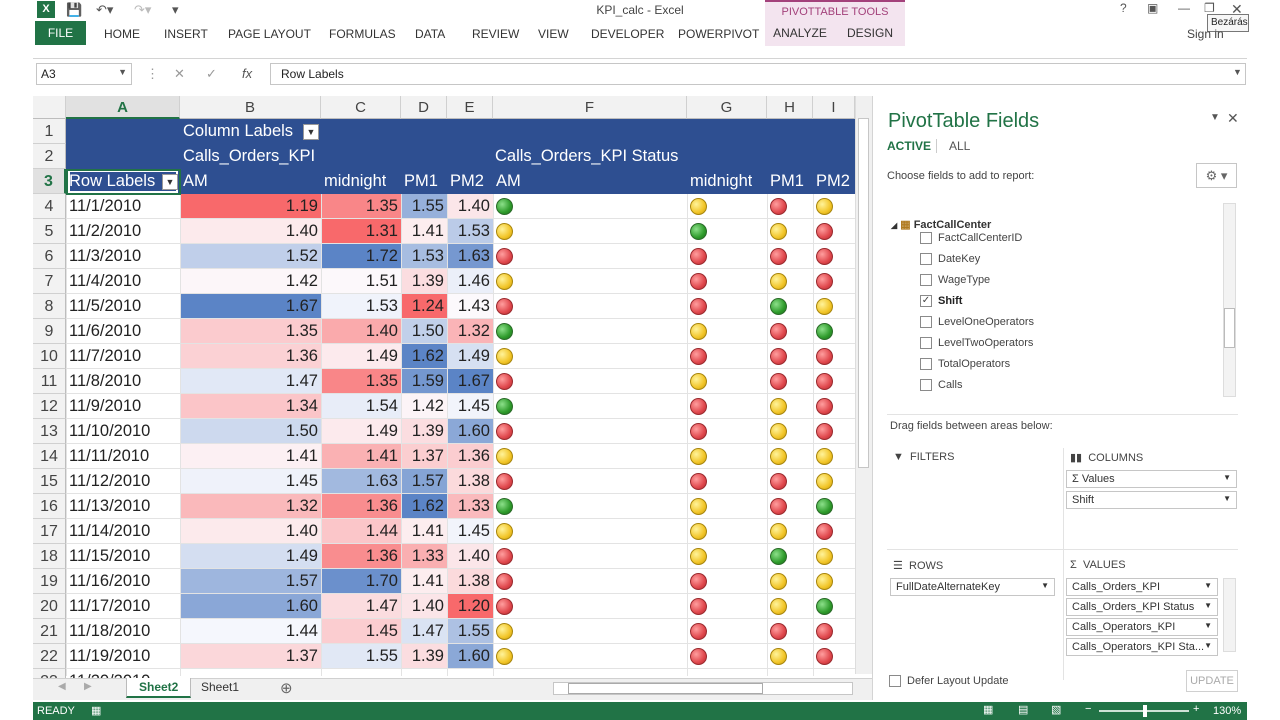  What do you see at coordinates (123, 331) in the screenshot?
I see `row-label: 11/6/2010` at bounding box center [123, 331].